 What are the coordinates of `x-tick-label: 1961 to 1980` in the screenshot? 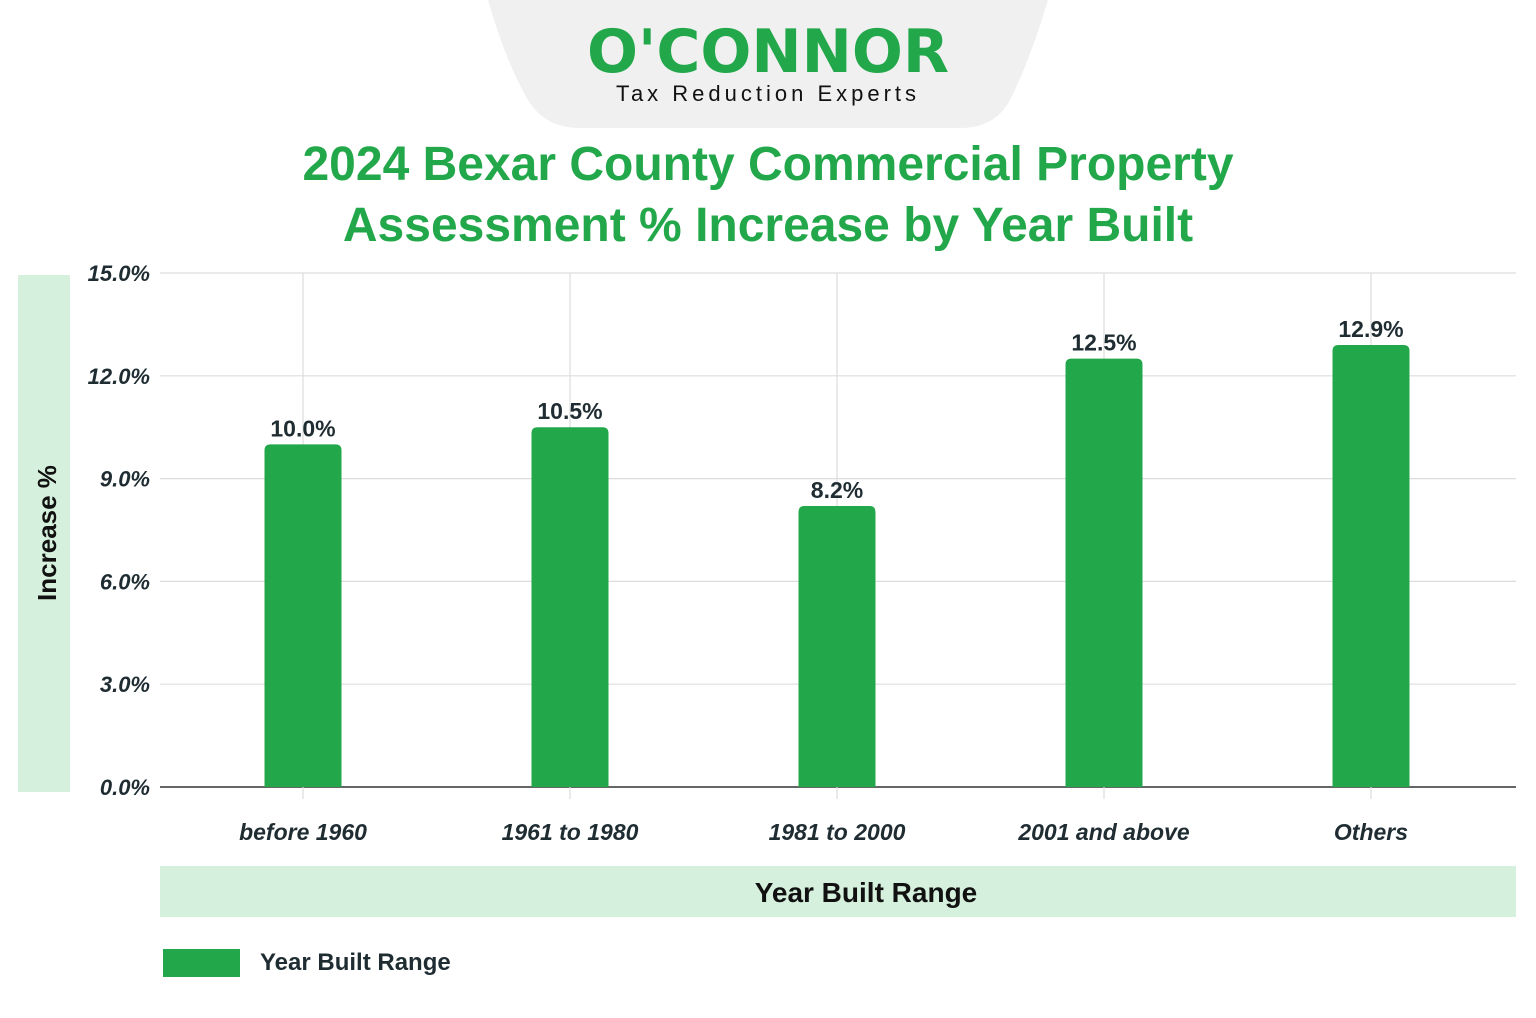 It's located at (570, 832).